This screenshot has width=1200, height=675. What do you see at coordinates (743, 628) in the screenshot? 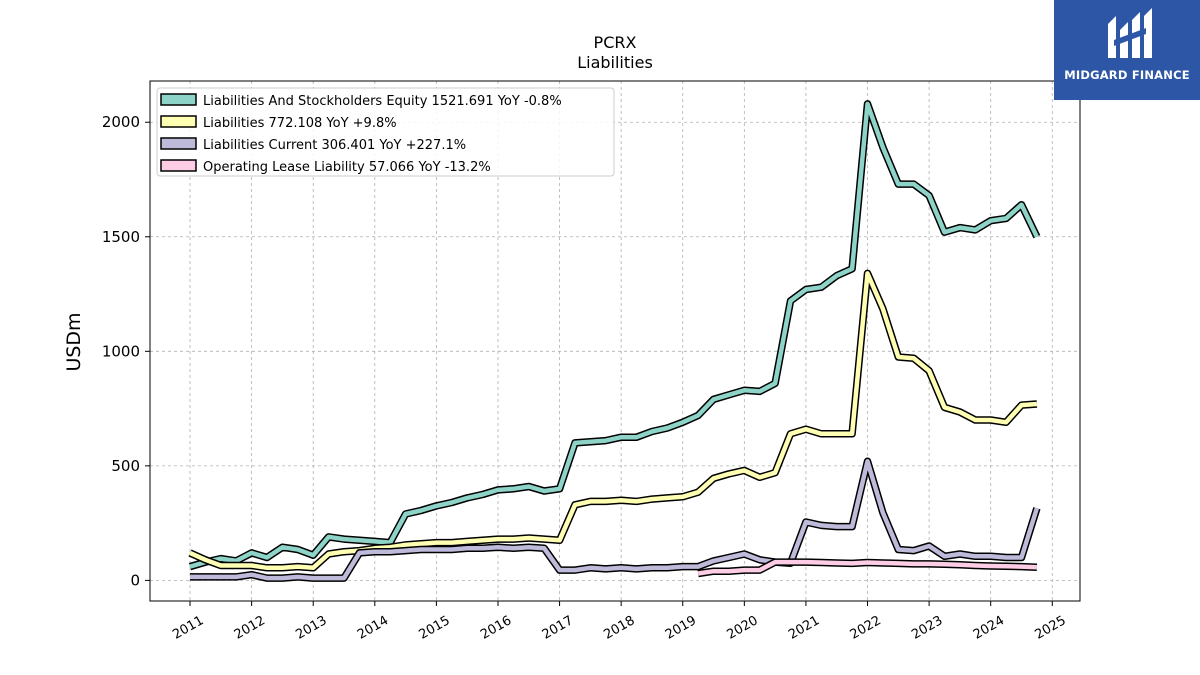
I see `x-tick-label: 2020` at bounding box center [743, 628].